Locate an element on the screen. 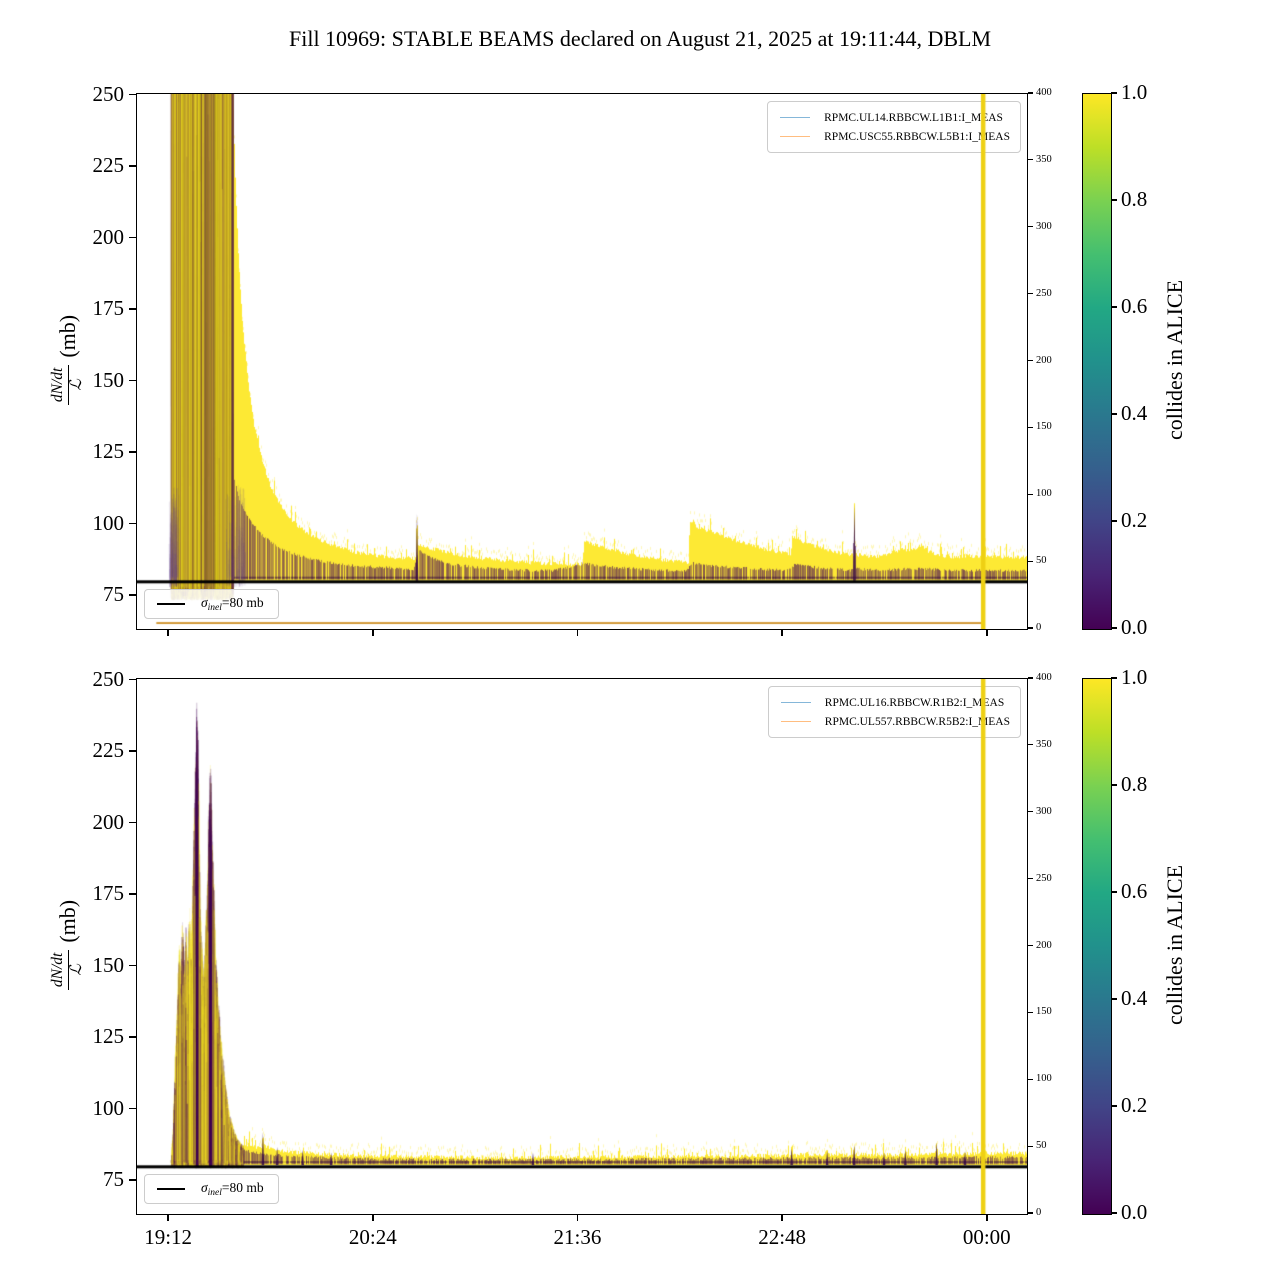 This screenshot has height=1280, width=1280. bottom-colorbar is located at coordinates (1097, 946).